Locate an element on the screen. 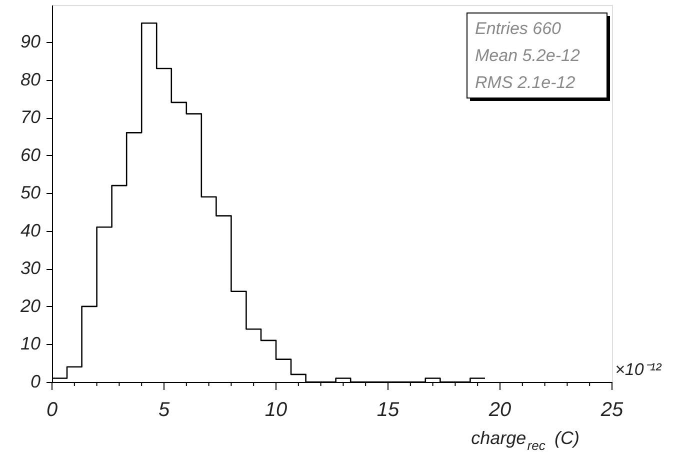 Image resolution: width=692 pixels, height=453 pixels. x-tick-label: 0 is located at coordinates (52, 410).